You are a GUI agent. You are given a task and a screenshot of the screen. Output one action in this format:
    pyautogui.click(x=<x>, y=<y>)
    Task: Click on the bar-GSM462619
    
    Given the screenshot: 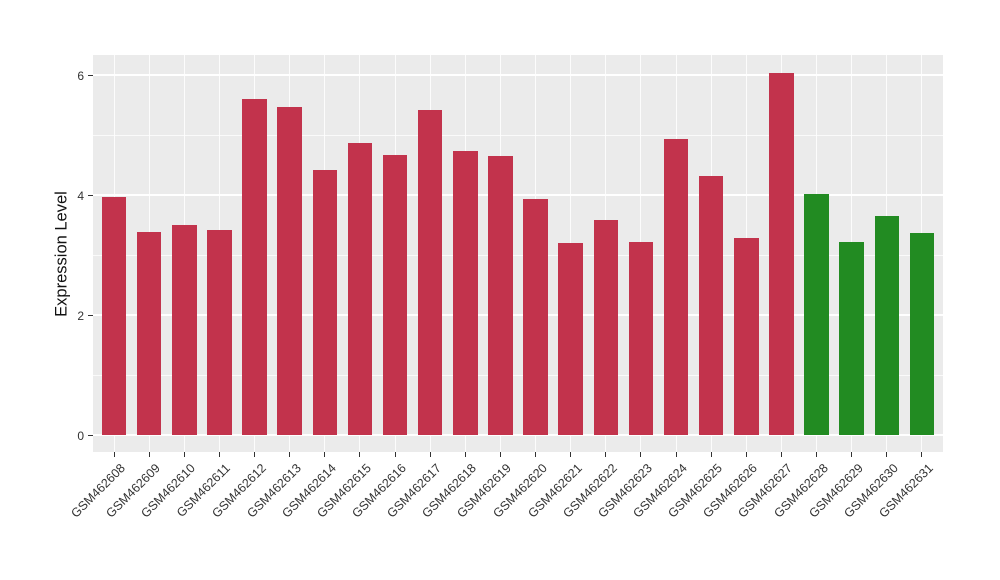 What is the action you would take?
    pyautogui.click(x=500, y=295)
    